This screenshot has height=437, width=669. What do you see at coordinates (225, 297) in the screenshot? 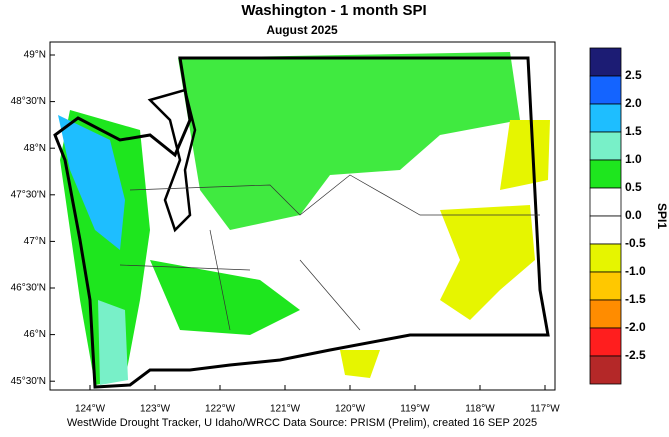
I see `wet-area` at bounding box center [225, 297].